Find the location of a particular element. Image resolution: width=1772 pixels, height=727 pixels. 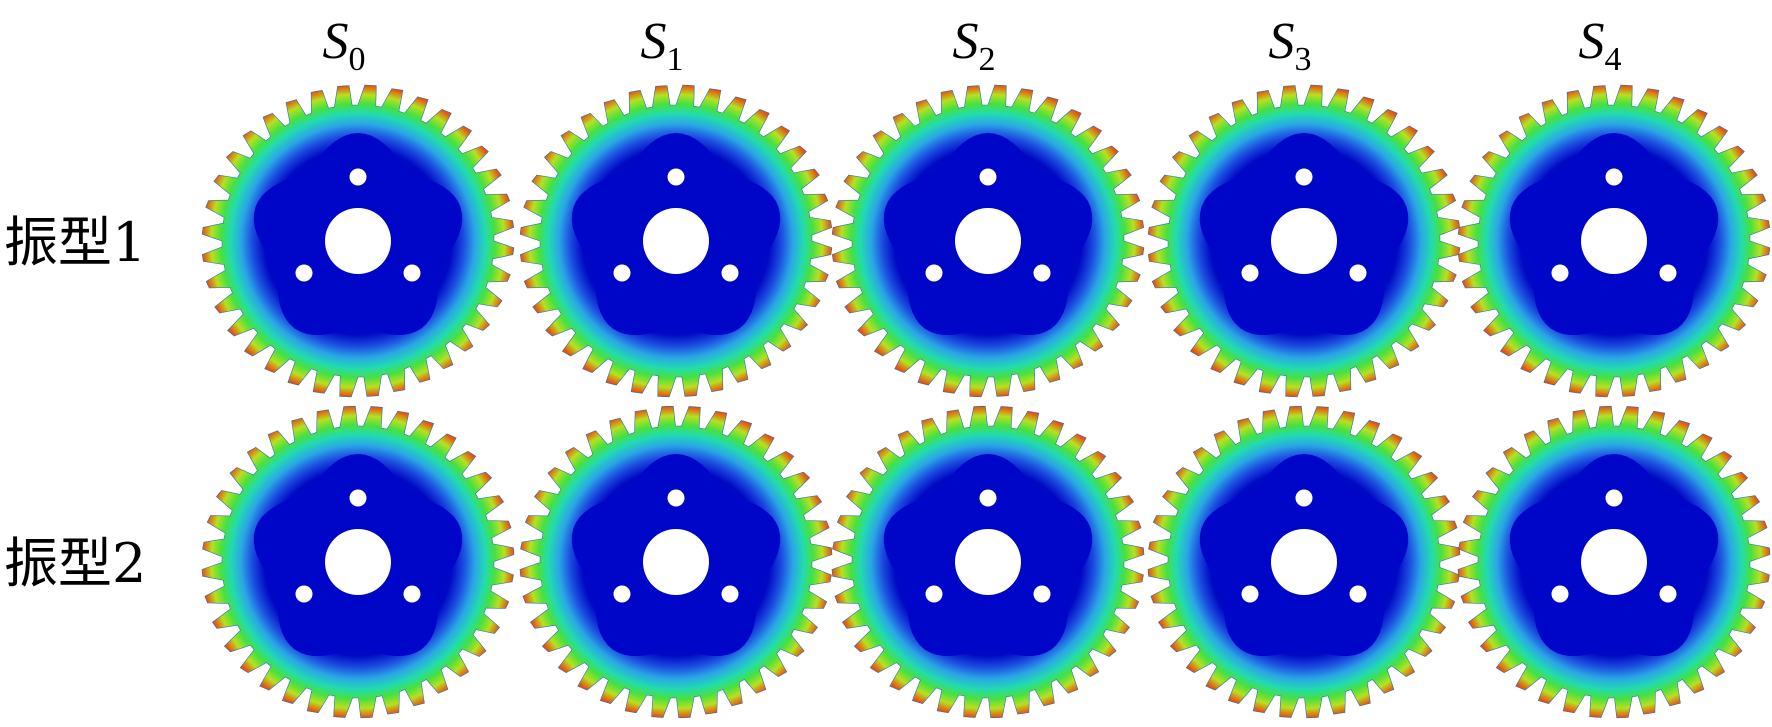

subscript: 1 is located at coordinates (675, 59).